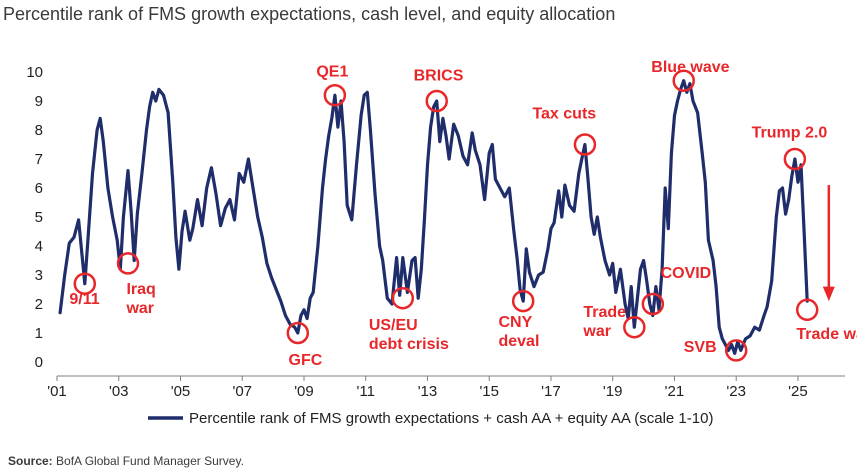 The height and width of the screenshot is (475, 857). I want to click on annotation-line: GFC, so click(306, 360).